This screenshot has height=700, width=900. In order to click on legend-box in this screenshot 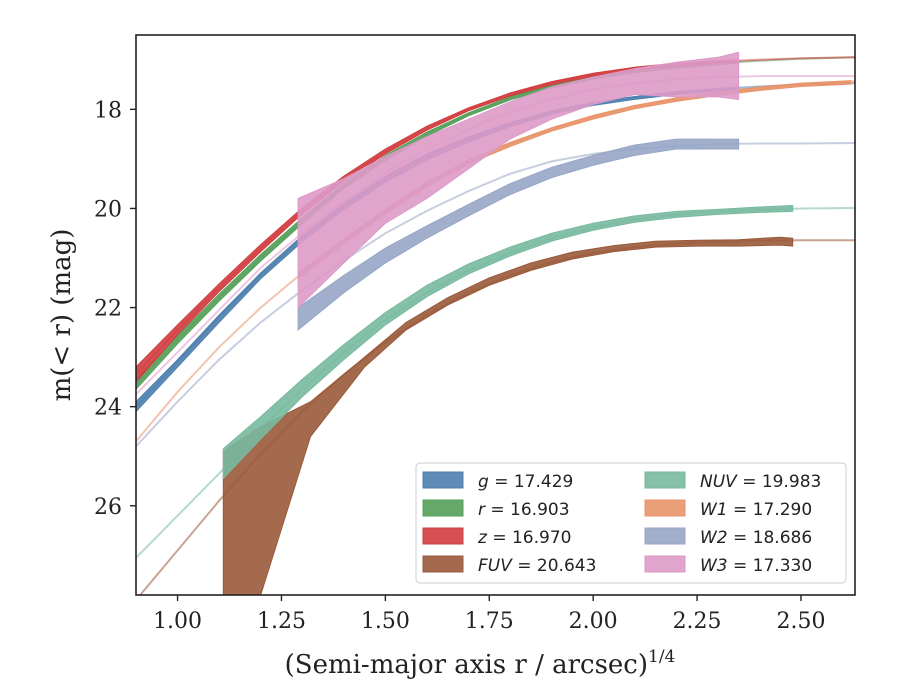, I will do `click(631, 523)`.